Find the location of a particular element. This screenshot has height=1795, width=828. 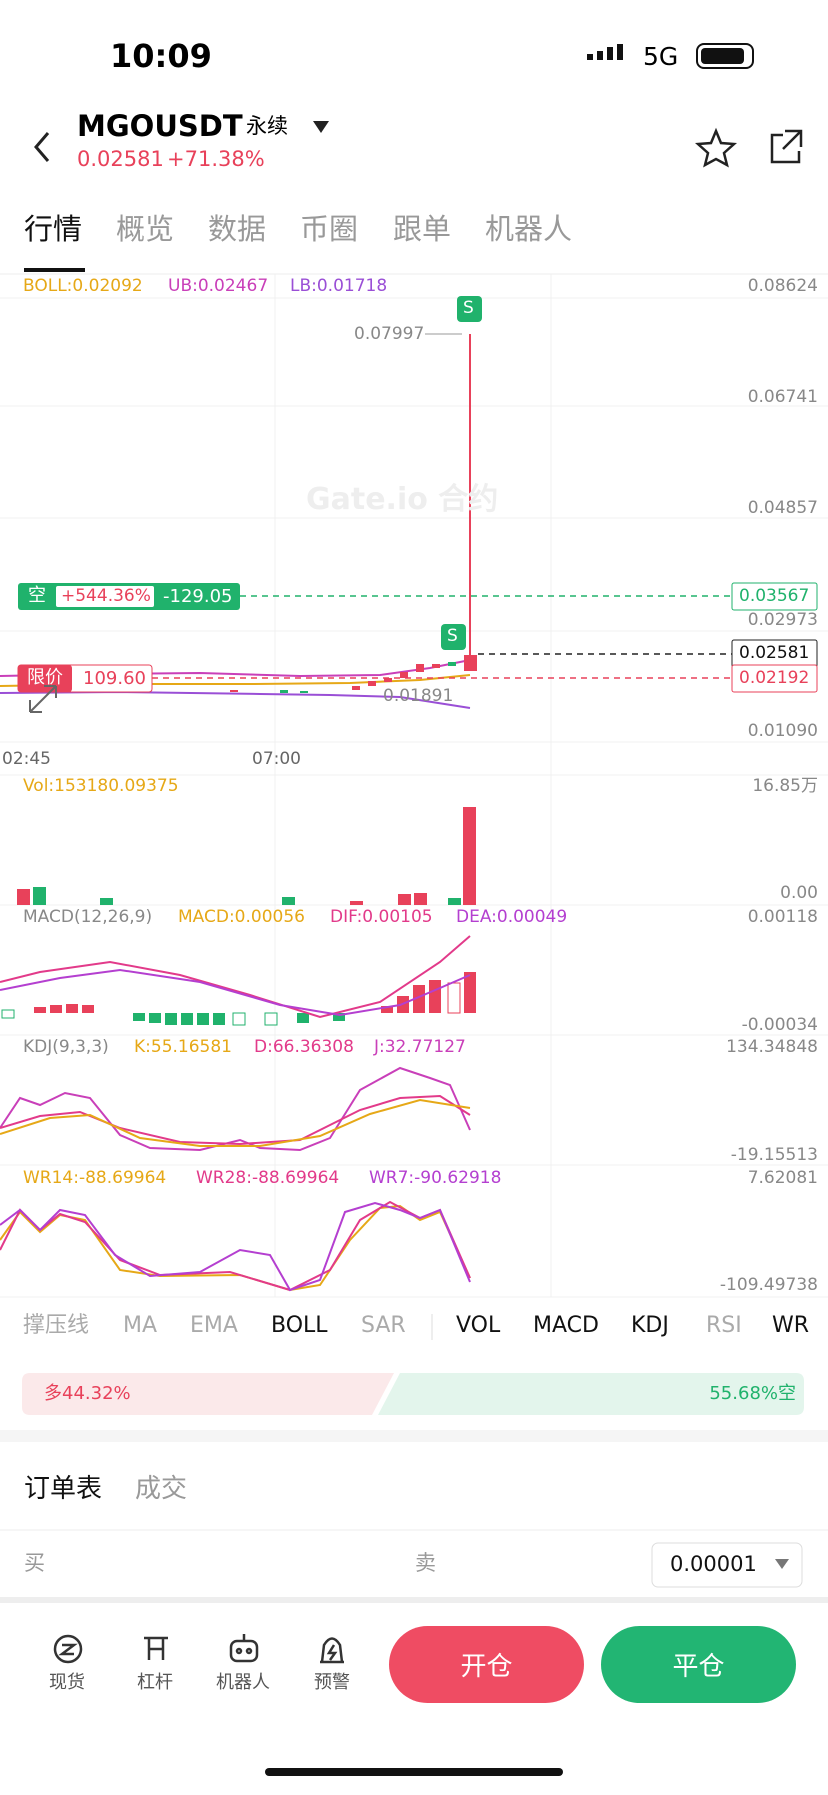

contract-type: 永续 is located at coordinates (267, 126).